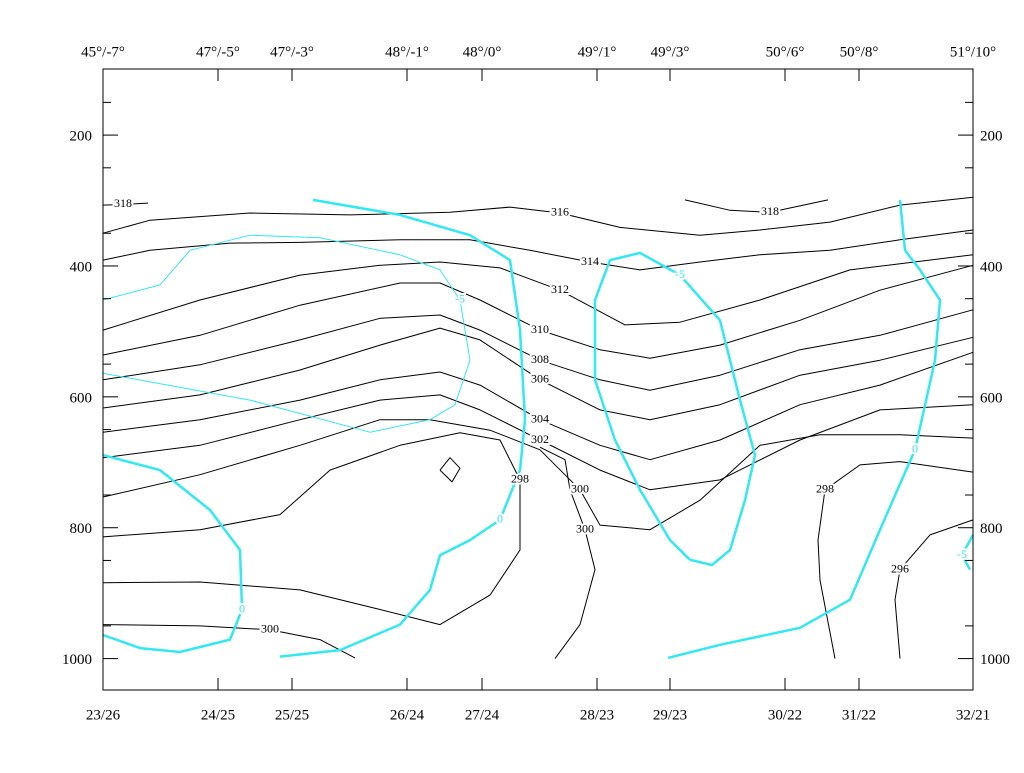  What do you see at coordinates (540, 418) in the screenshot?
I see `contour-label: 304` at bounding box center [540, 418].